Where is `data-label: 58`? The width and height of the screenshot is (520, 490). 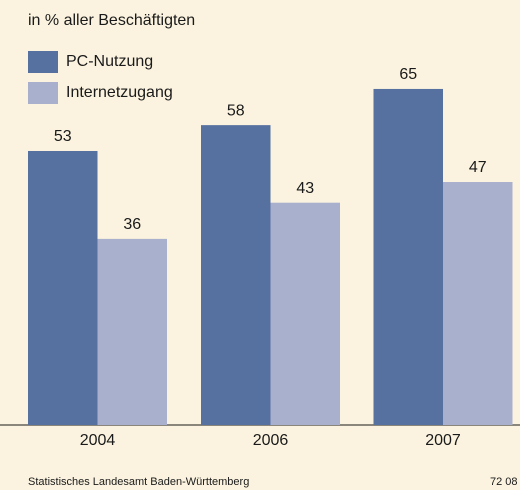 data-label: 58 is located at coordinates (236, 110).